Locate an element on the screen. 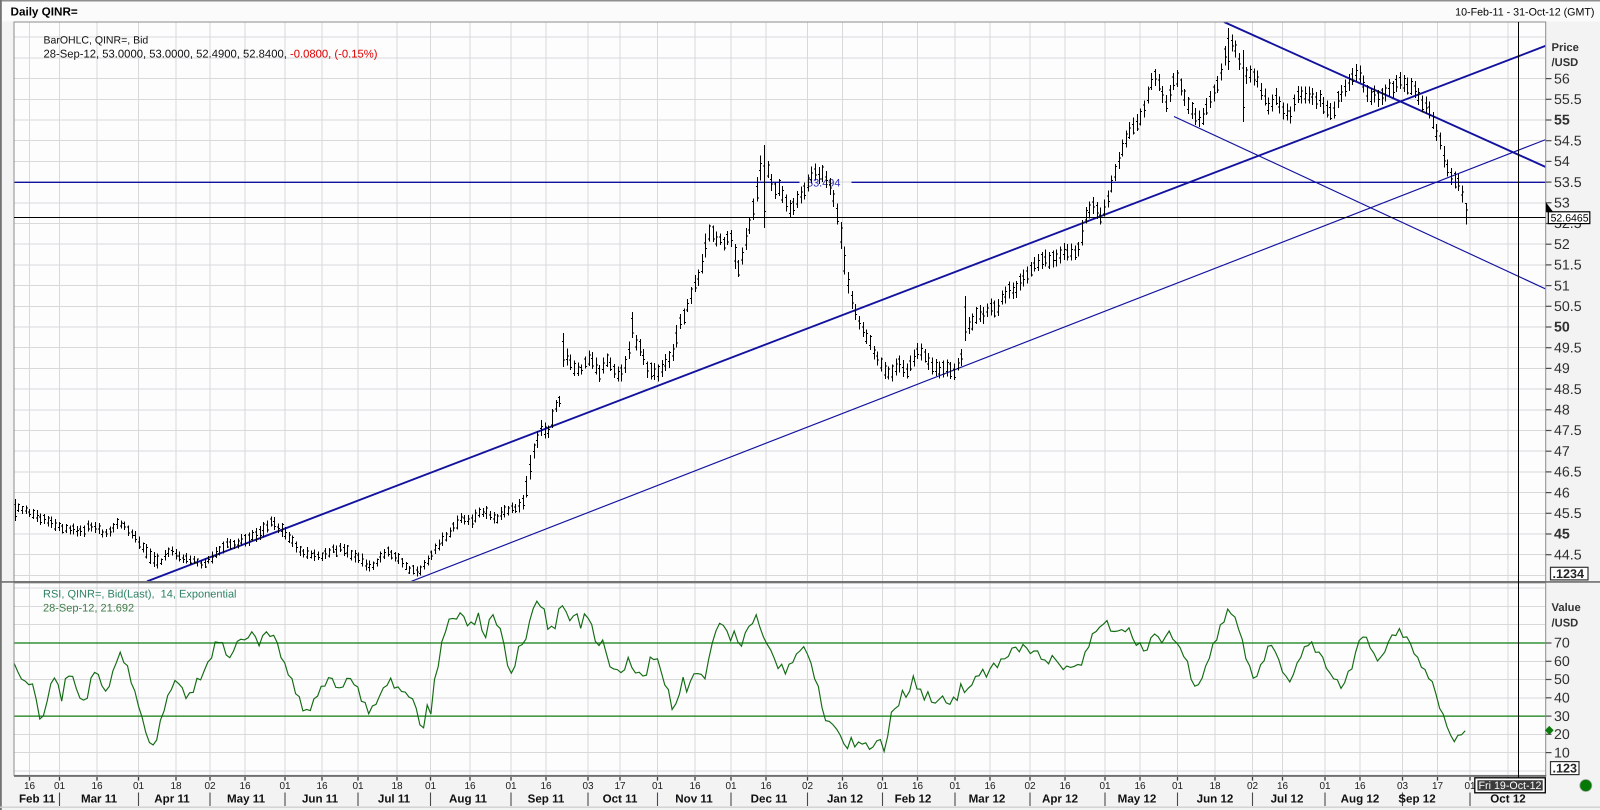 The height and width of the screenshot is (810, 1600). svg-text: Jun 11 is located at coordinates (320, 799).